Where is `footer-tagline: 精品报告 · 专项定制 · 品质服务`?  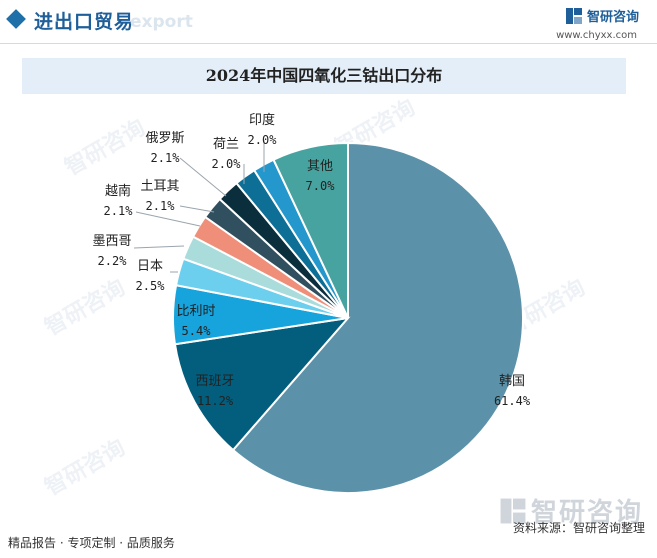
footer-tagline: 精品报告 · 专项定制 · 品质服务 is located at coordinates (91, 543).